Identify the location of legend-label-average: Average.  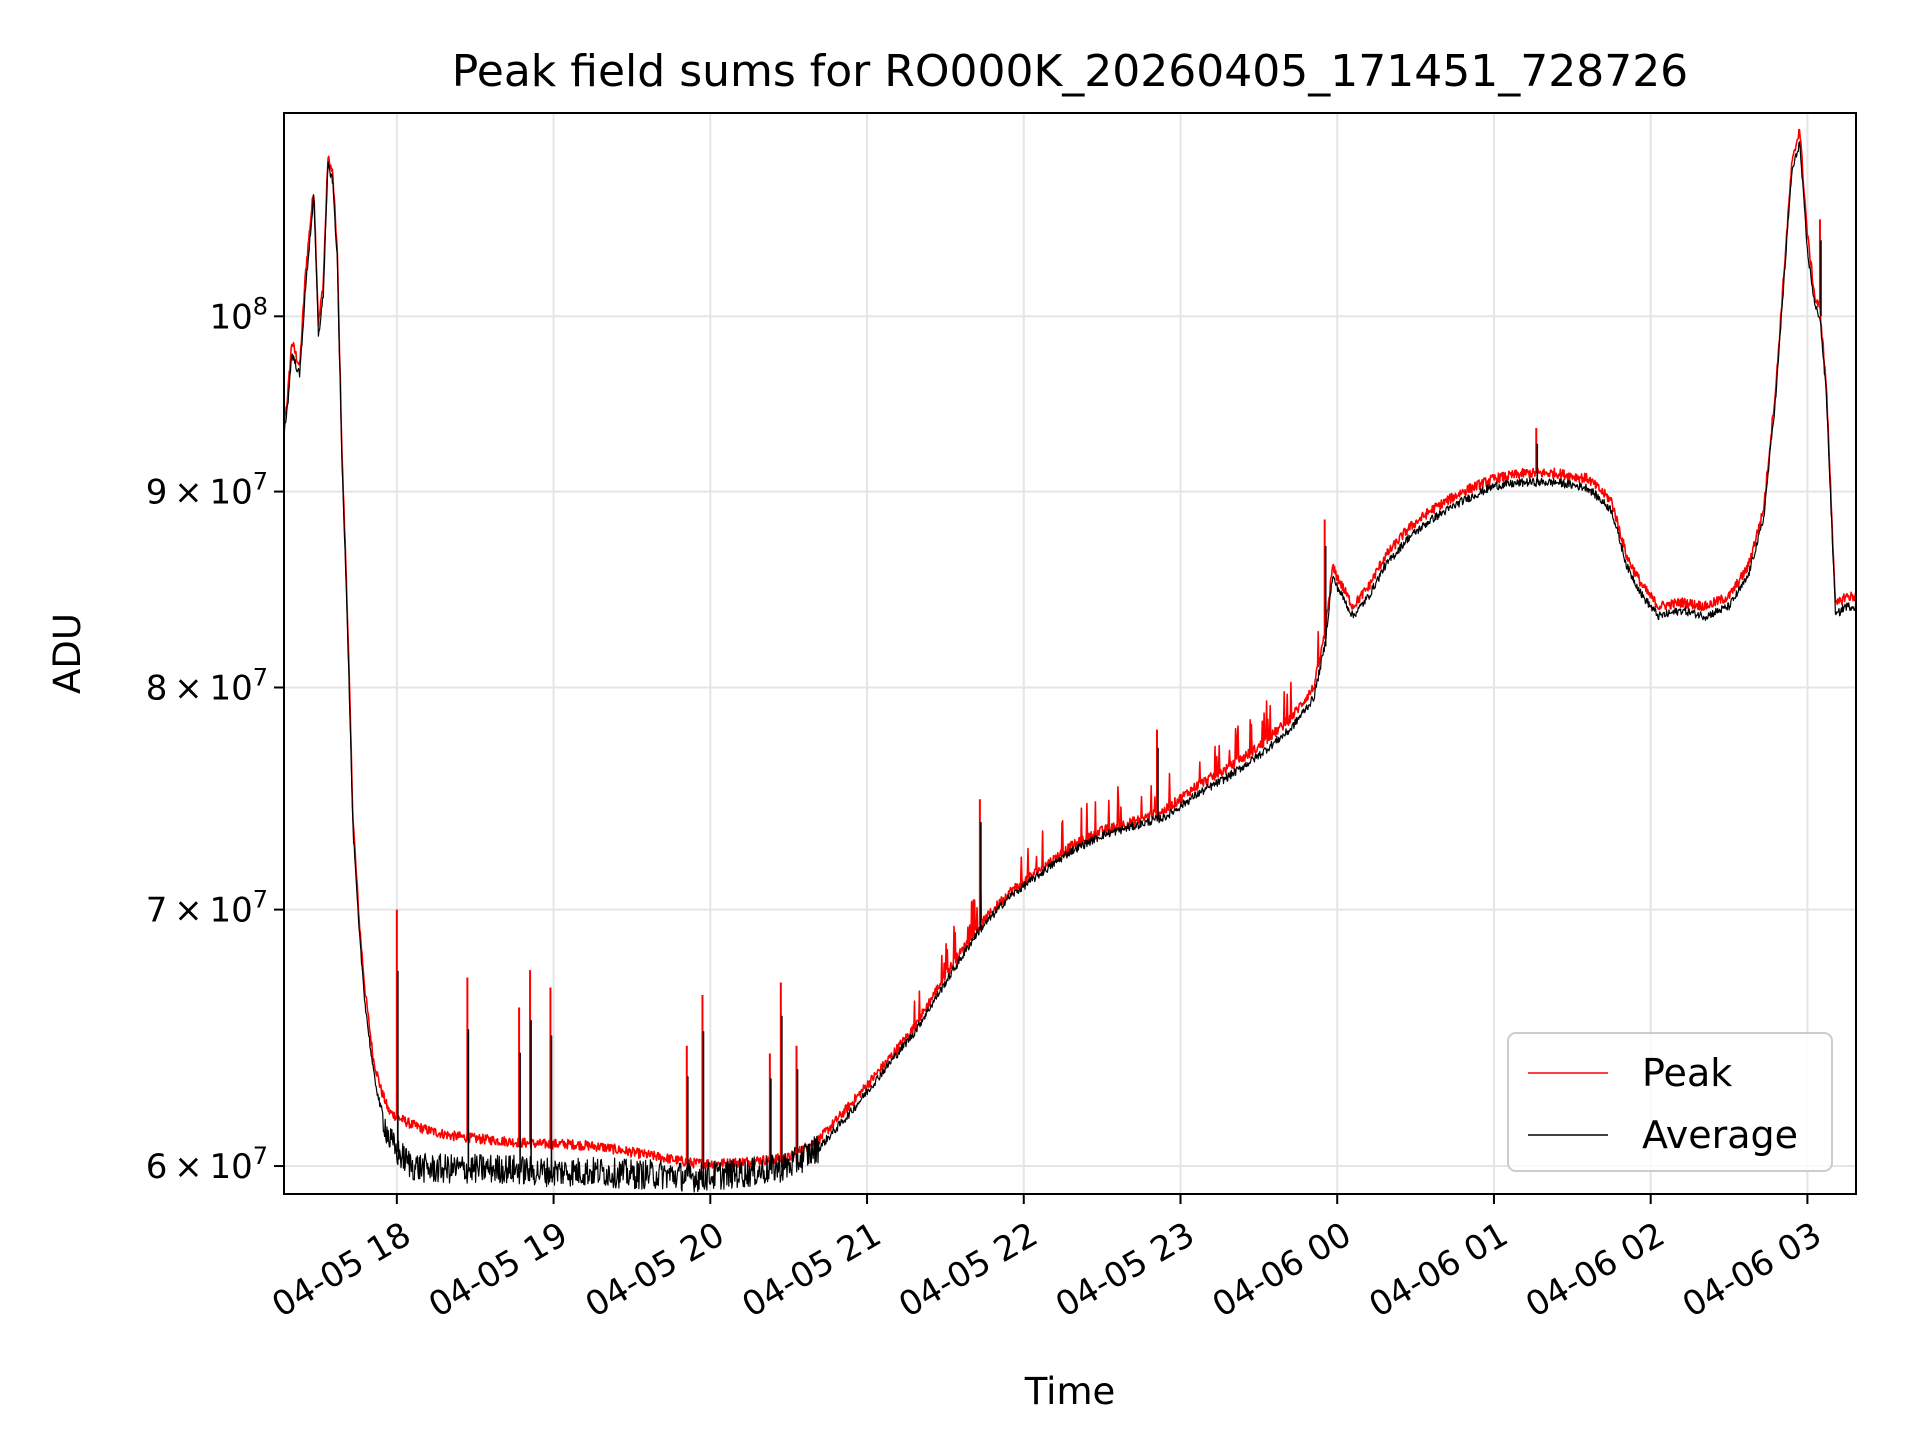
(1720, 1135).